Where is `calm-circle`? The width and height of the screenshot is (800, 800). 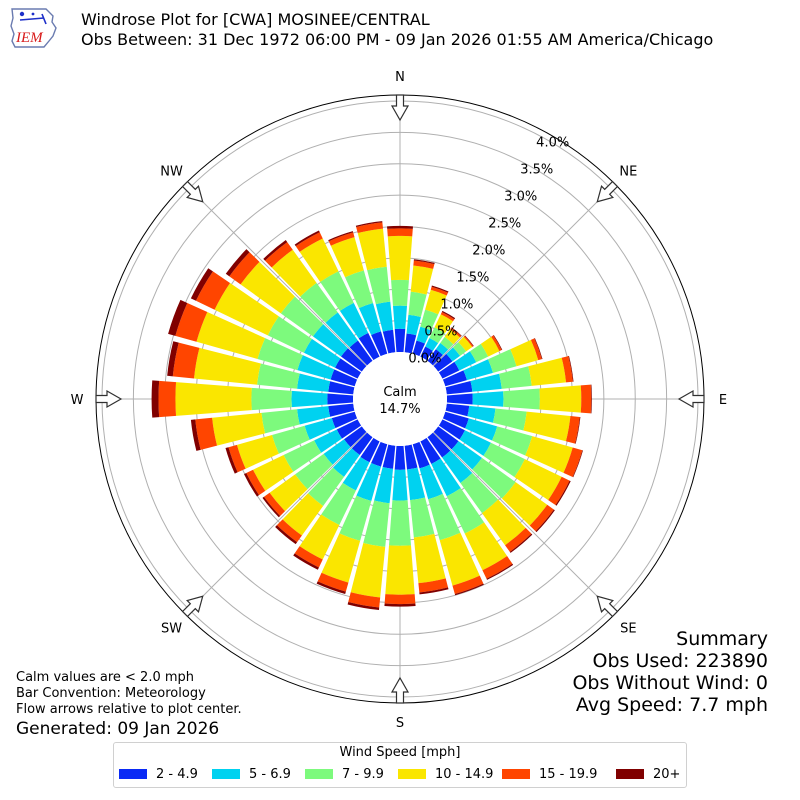 calm-circle is located at coordinates (400, 399).